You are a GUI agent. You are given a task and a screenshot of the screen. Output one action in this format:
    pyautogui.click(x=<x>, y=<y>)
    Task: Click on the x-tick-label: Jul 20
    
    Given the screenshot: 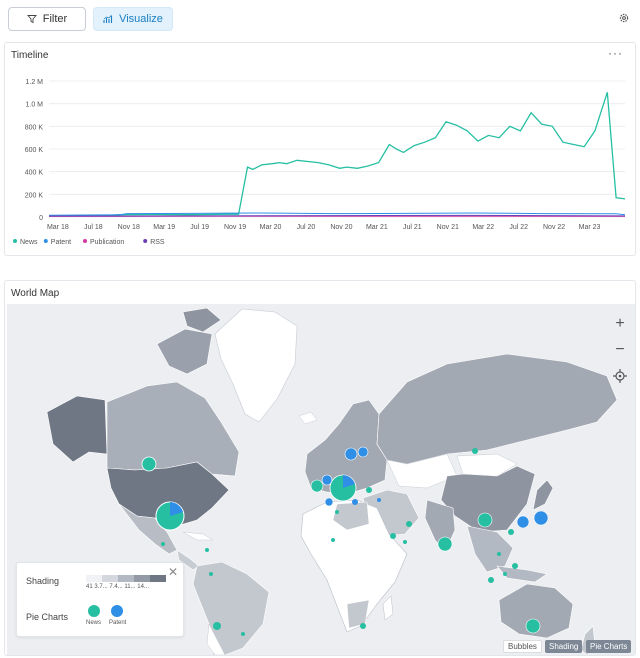 What is the action you would take?
    pyautogui.click(x=306, y=227)
    